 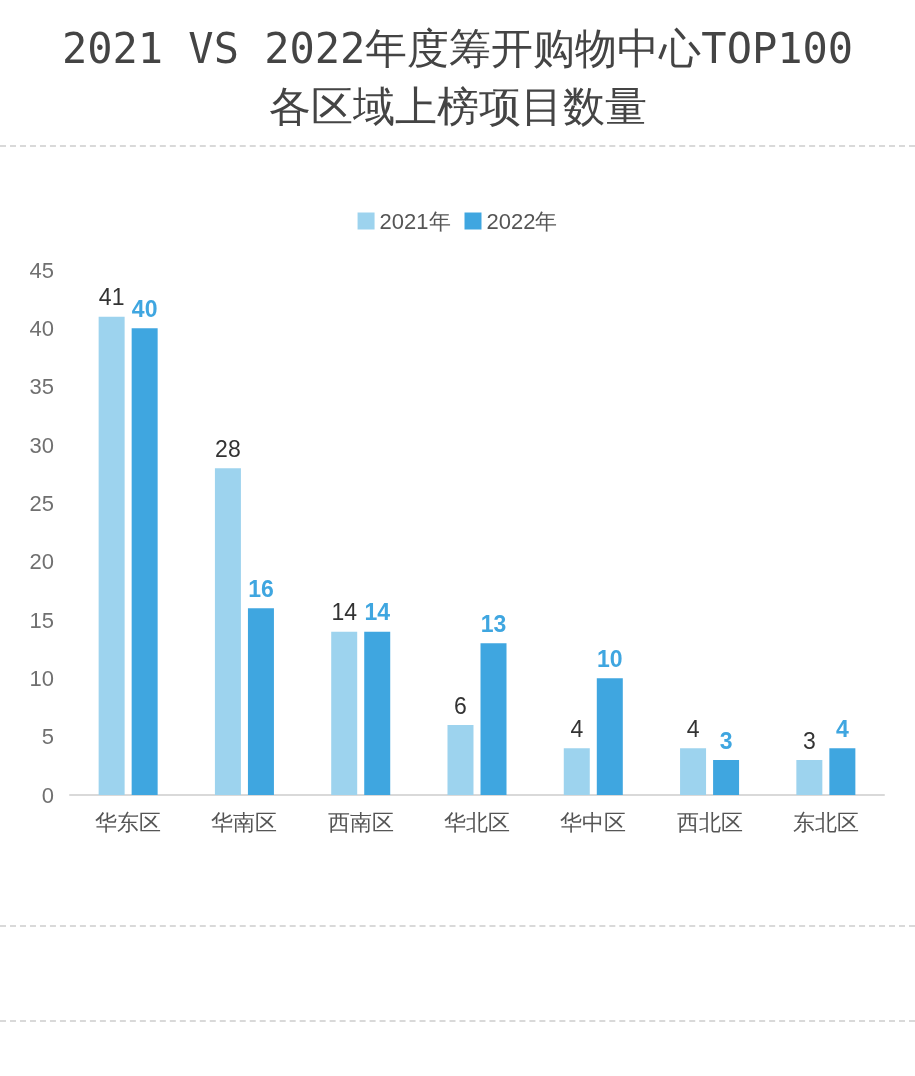 I want to click on y-tick-label: 25, so click(x=41, y=503).